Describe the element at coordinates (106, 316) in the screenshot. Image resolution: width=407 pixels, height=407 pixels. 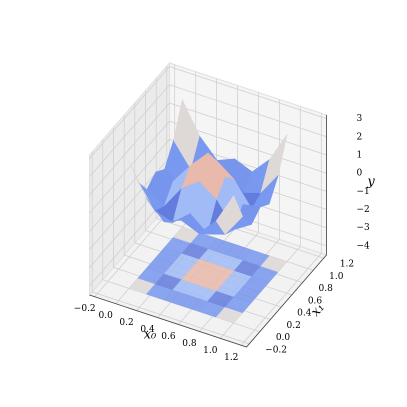
I see `x0-tick-label: 0.0` at that location.